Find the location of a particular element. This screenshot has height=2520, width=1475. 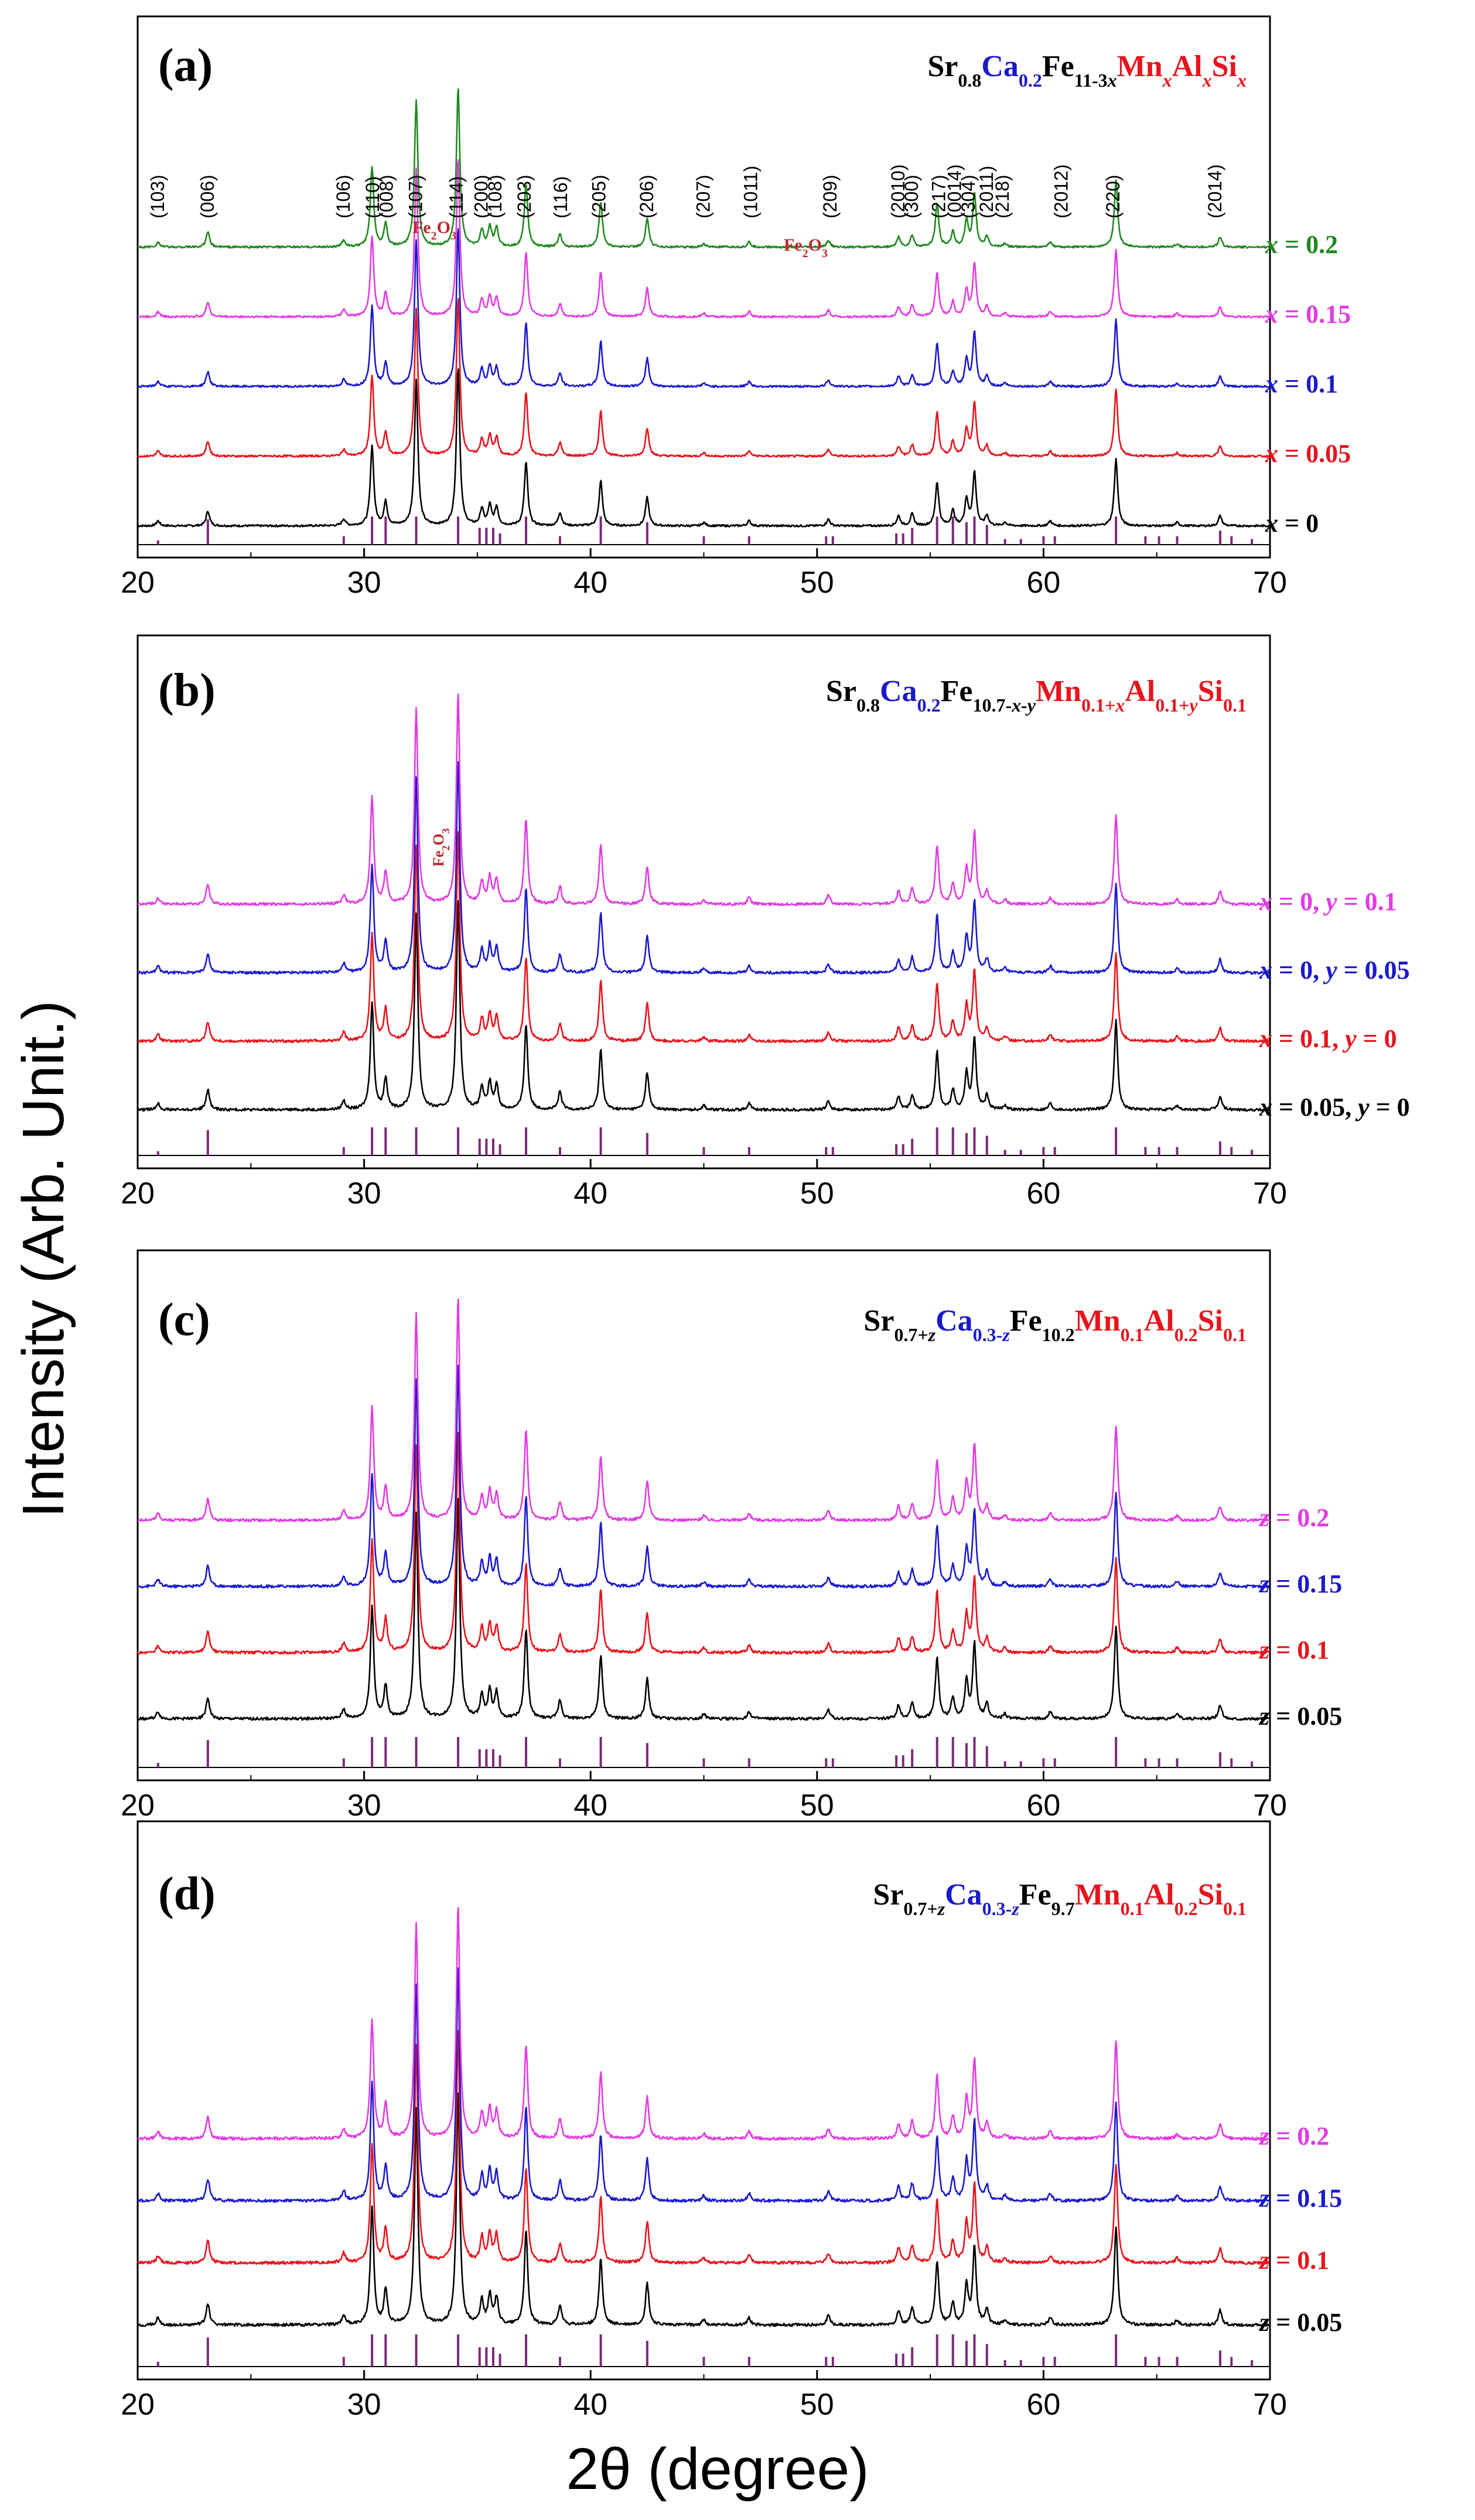

hkl-label: (2014) is located at coordinates (1214, 192).